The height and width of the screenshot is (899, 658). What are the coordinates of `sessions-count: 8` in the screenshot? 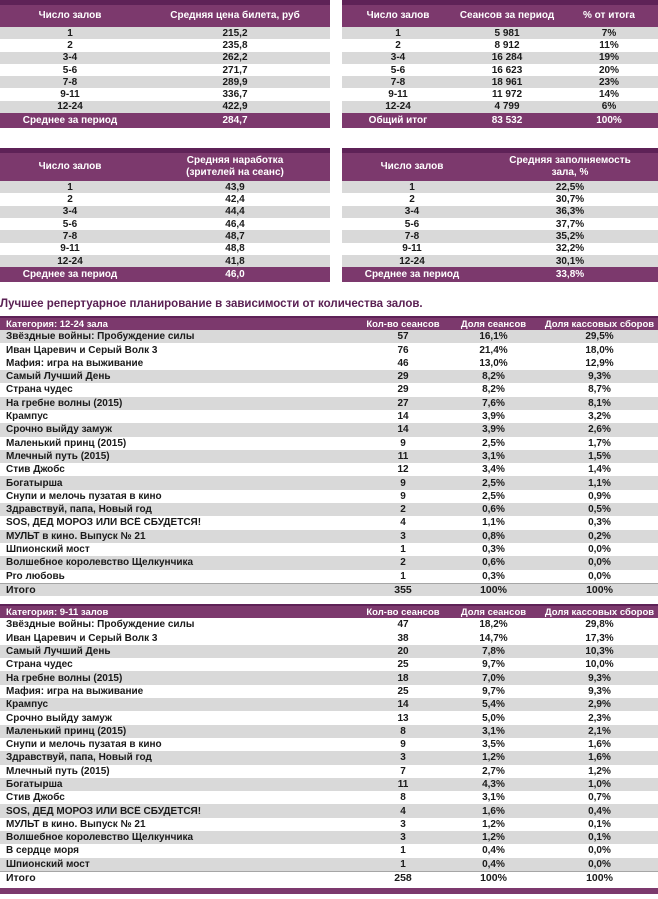 It's located at (403, 731).